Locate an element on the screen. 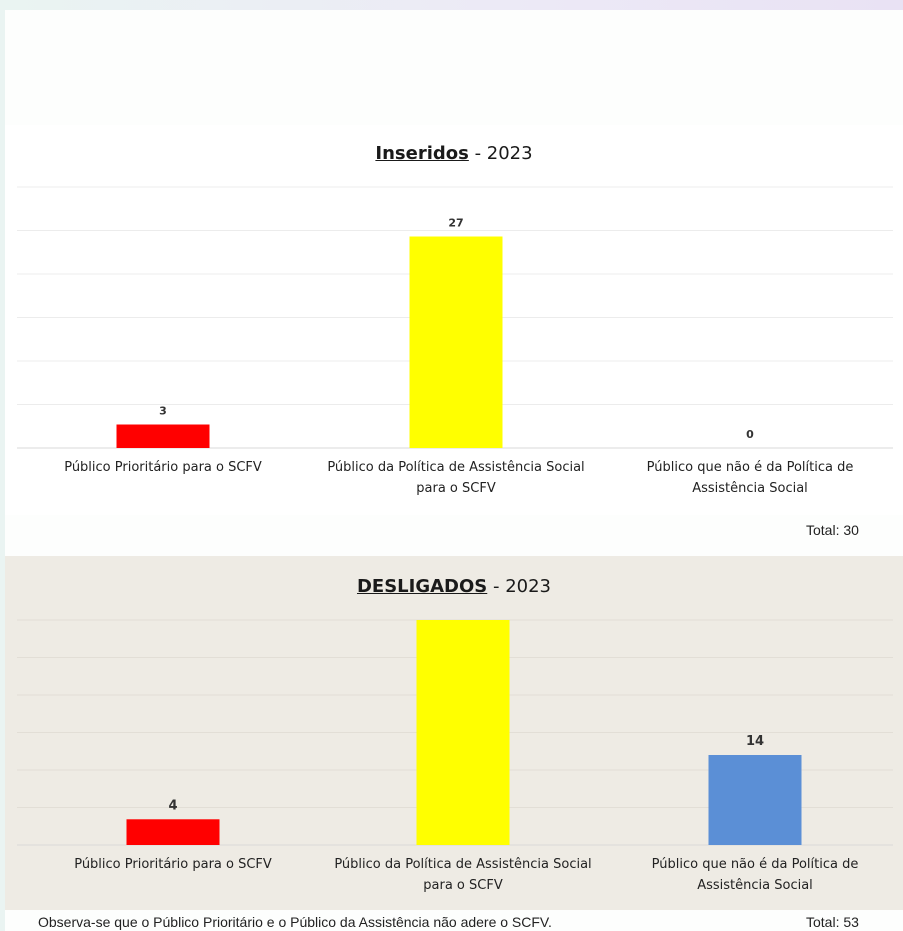 Image resolution: width=903 pixels, height=931 pixels. chart-title-bold: DESLIGADOS is located at coordinates (422, 586).